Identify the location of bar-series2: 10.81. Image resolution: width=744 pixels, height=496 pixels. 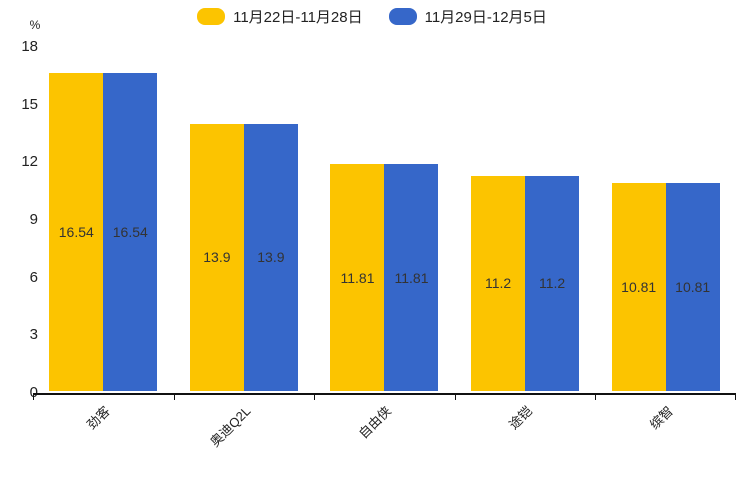
(692, 287).